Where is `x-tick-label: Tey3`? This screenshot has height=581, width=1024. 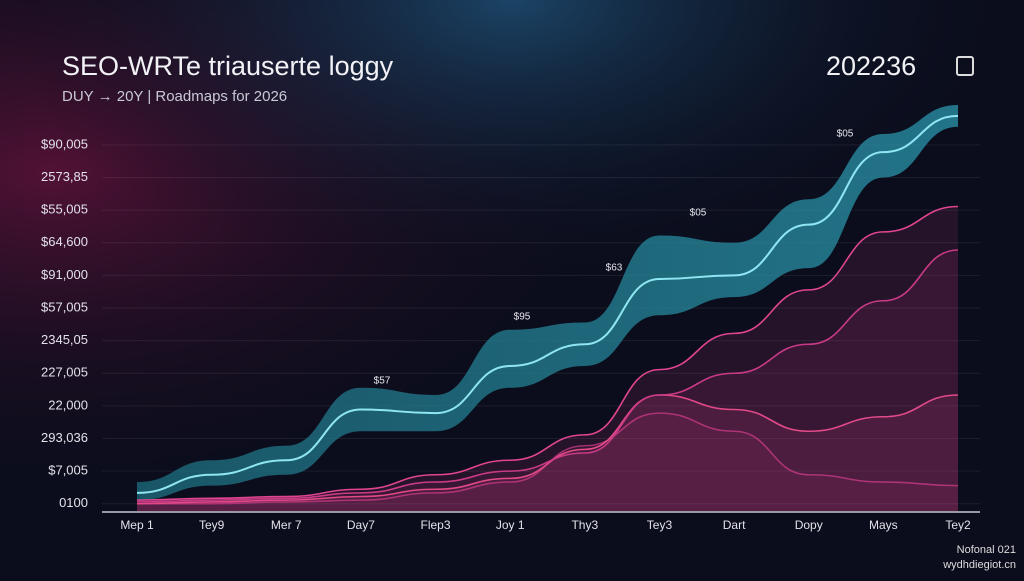
x-tick-label: Tey3 is located at coordinates (660, 525).